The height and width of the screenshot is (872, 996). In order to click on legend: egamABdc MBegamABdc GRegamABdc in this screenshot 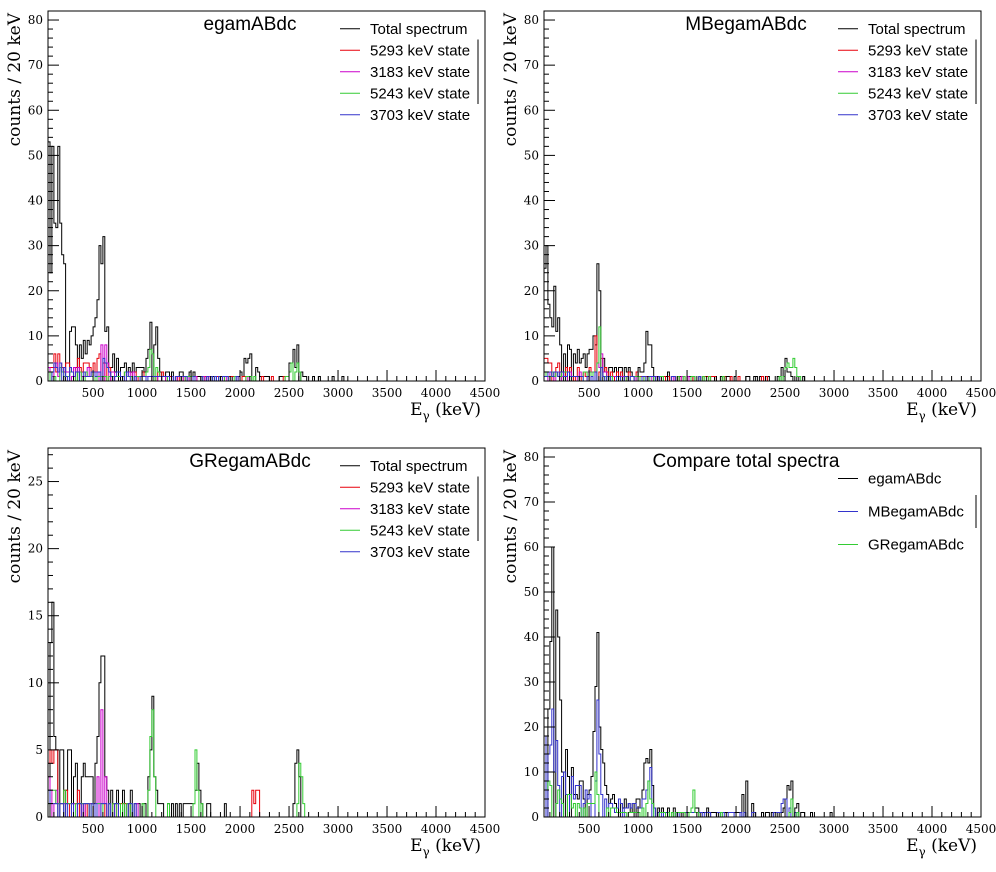, I will do `click(907, 512)`.